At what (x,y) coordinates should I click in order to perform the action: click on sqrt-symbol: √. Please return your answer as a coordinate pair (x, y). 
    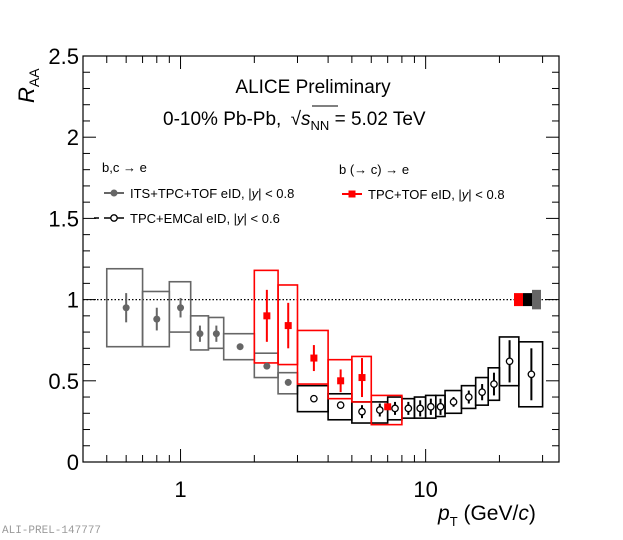
    Looking at the image, I should click on (296, 119).